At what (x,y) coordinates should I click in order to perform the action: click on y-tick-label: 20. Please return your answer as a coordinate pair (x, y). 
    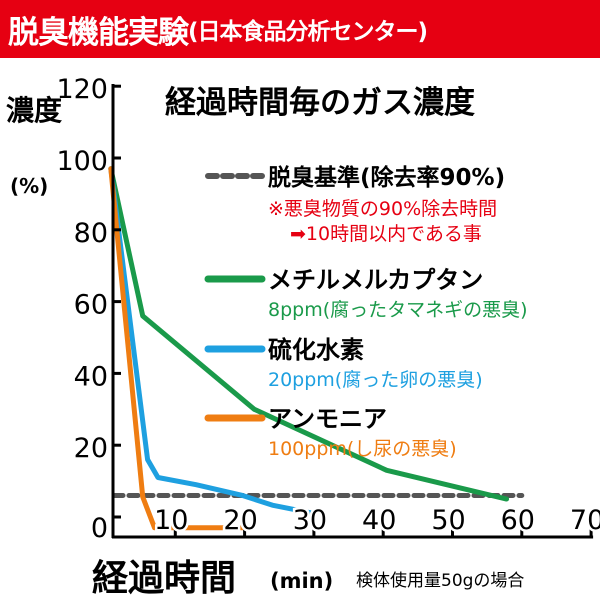
    Looking at the image, I should click on (91, 448).